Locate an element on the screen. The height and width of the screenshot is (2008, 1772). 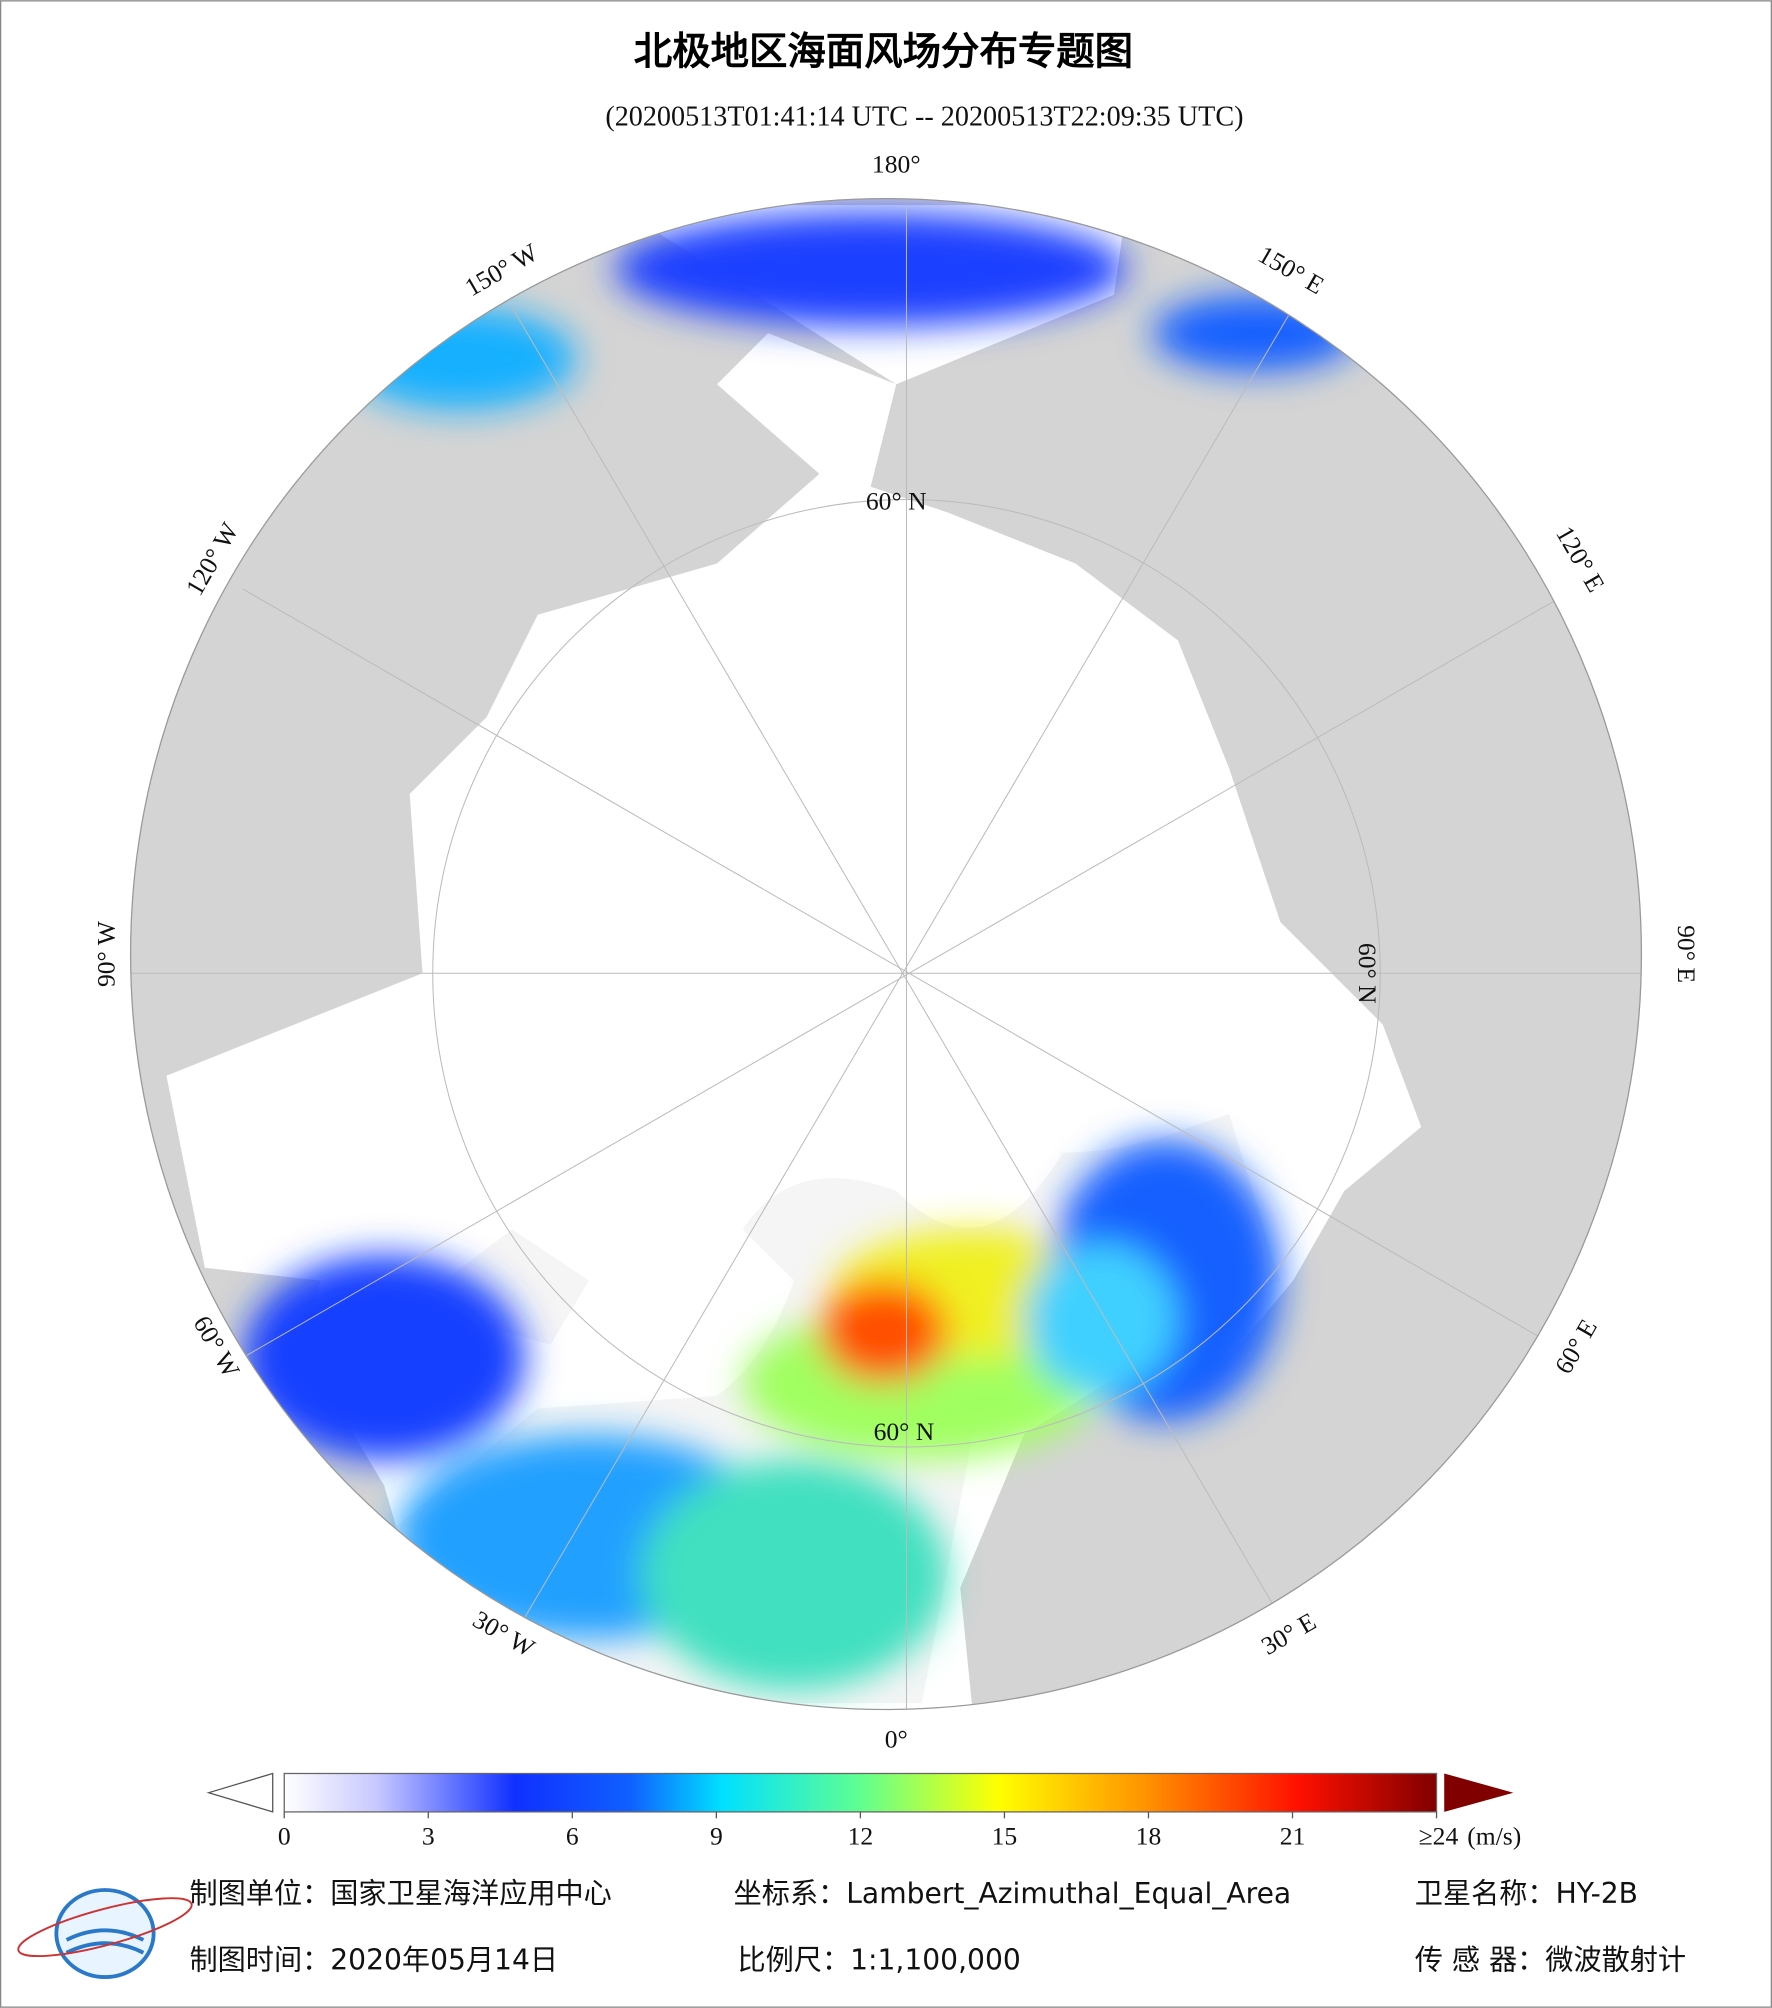
footer-projection: 坐标系：Lambert_Azimuthal_Equal_Area is located at coordinates (1013, 1893).